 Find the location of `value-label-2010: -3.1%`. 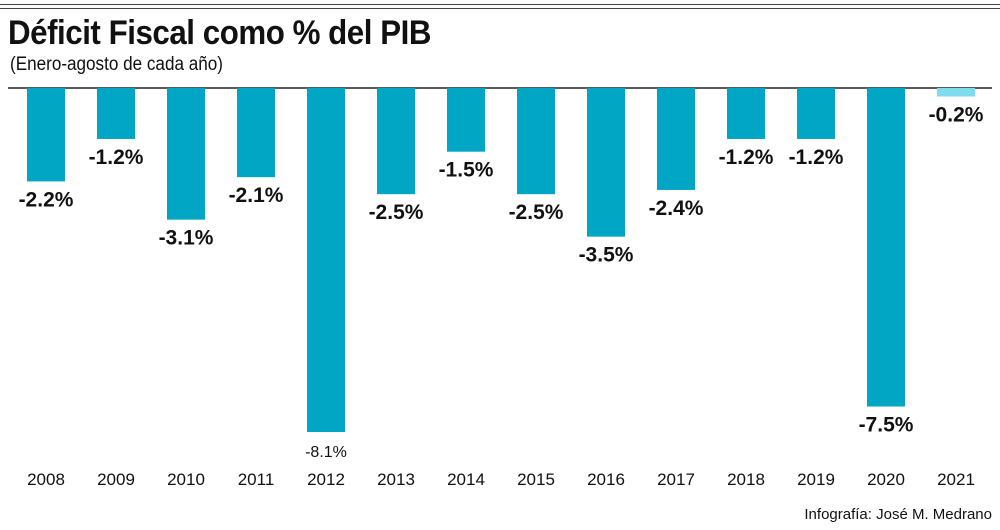

value-label-2010: -3.1% is located at coordinates (186, 238).